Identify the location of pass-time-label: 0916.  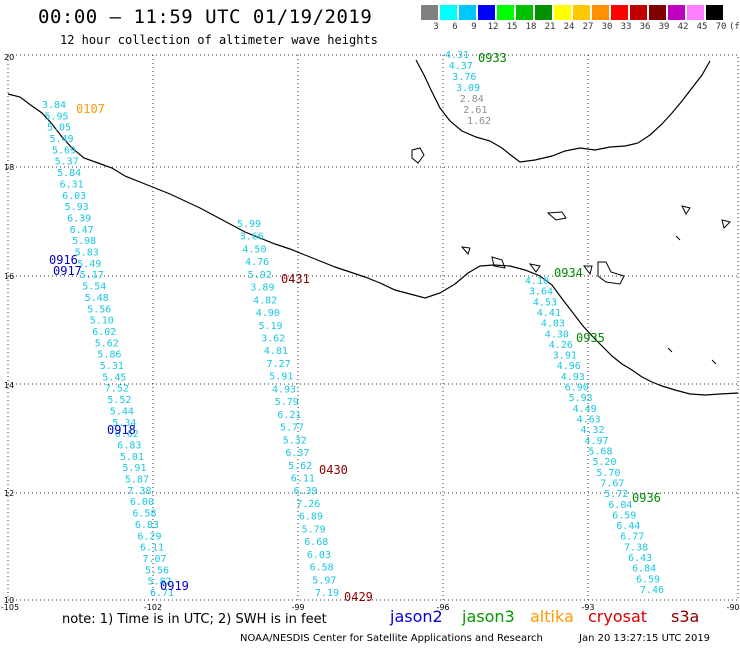
(63, 260).